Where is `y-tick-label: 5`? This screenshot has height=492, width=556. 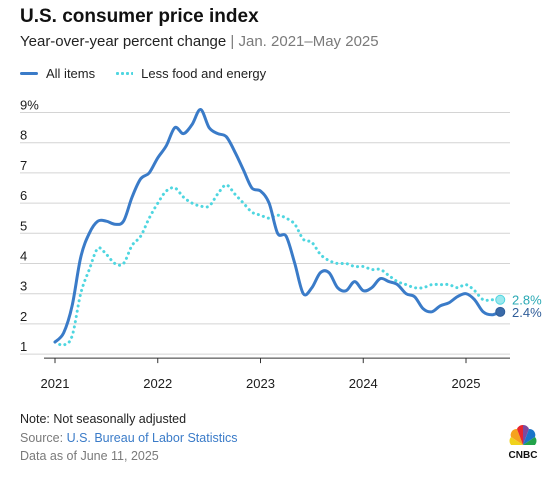
y-tick-label: 5 is located at coordinates (23, 225).